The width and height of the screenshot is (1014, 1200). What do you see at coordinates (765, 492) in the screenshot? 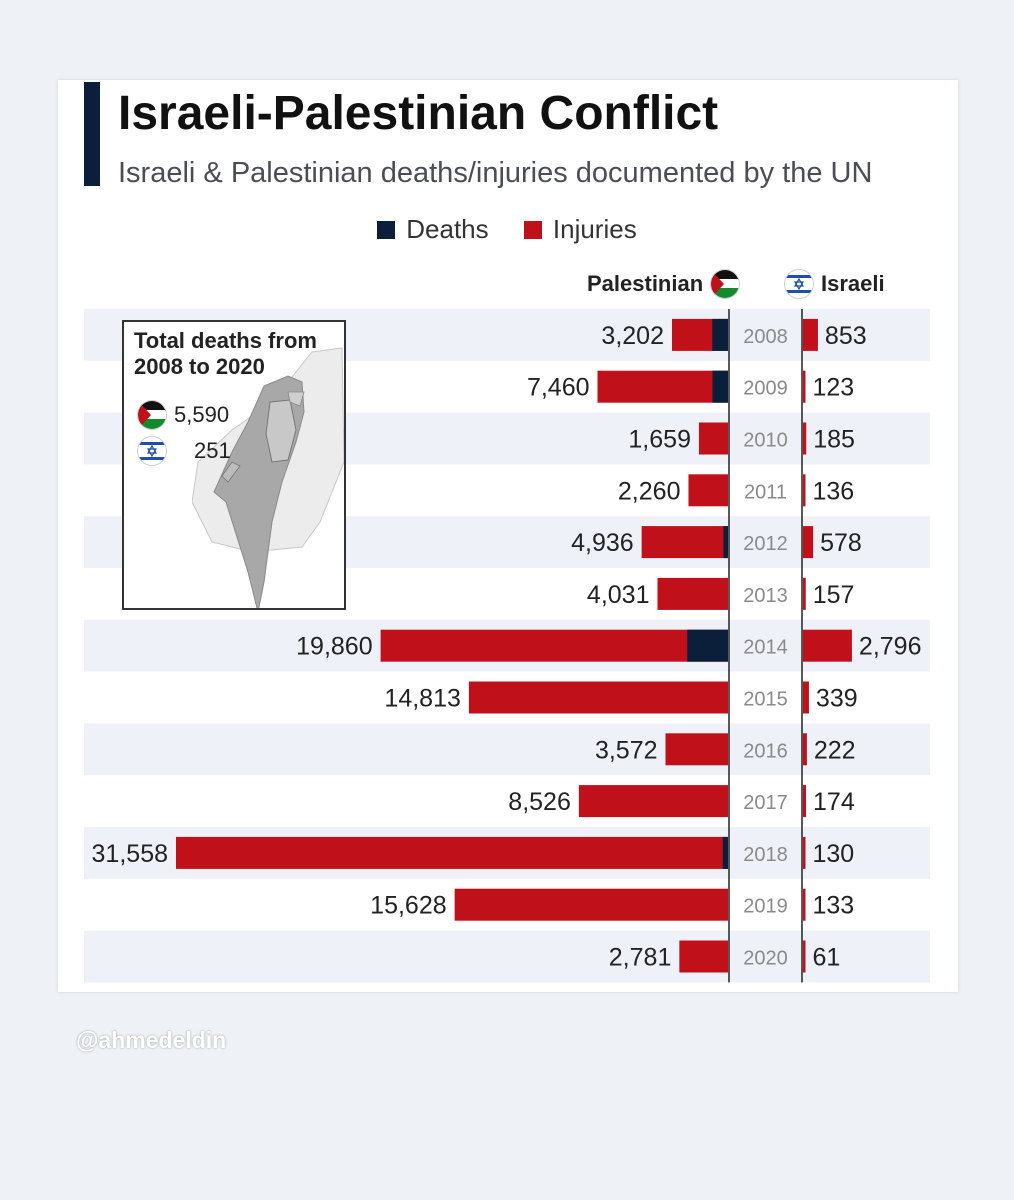
I see `year-label: 2011` at bounding box center [765, 492].